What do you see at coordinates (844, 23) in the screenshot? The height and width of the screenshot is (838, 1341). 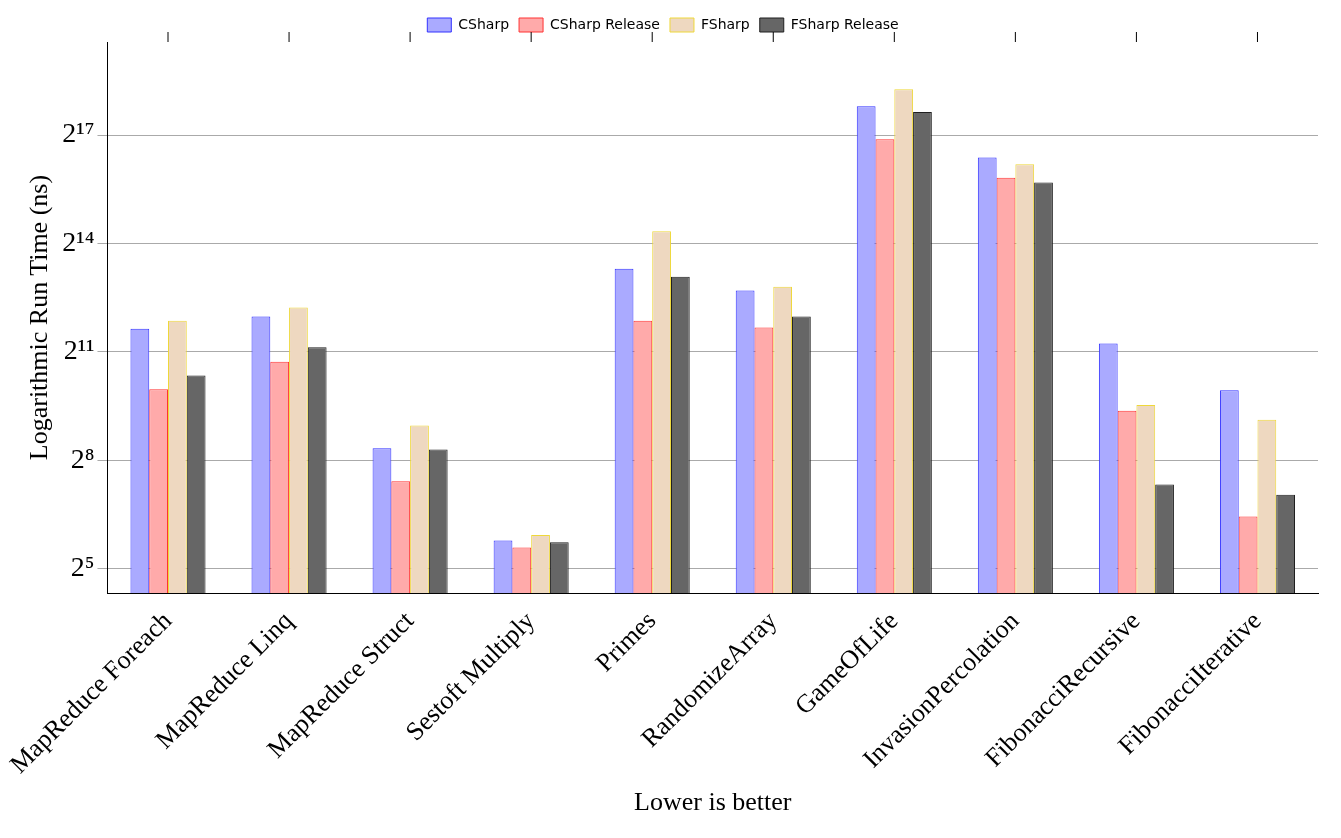 I see `legend-label: FSharp Release` at bounding box center [844, 23].